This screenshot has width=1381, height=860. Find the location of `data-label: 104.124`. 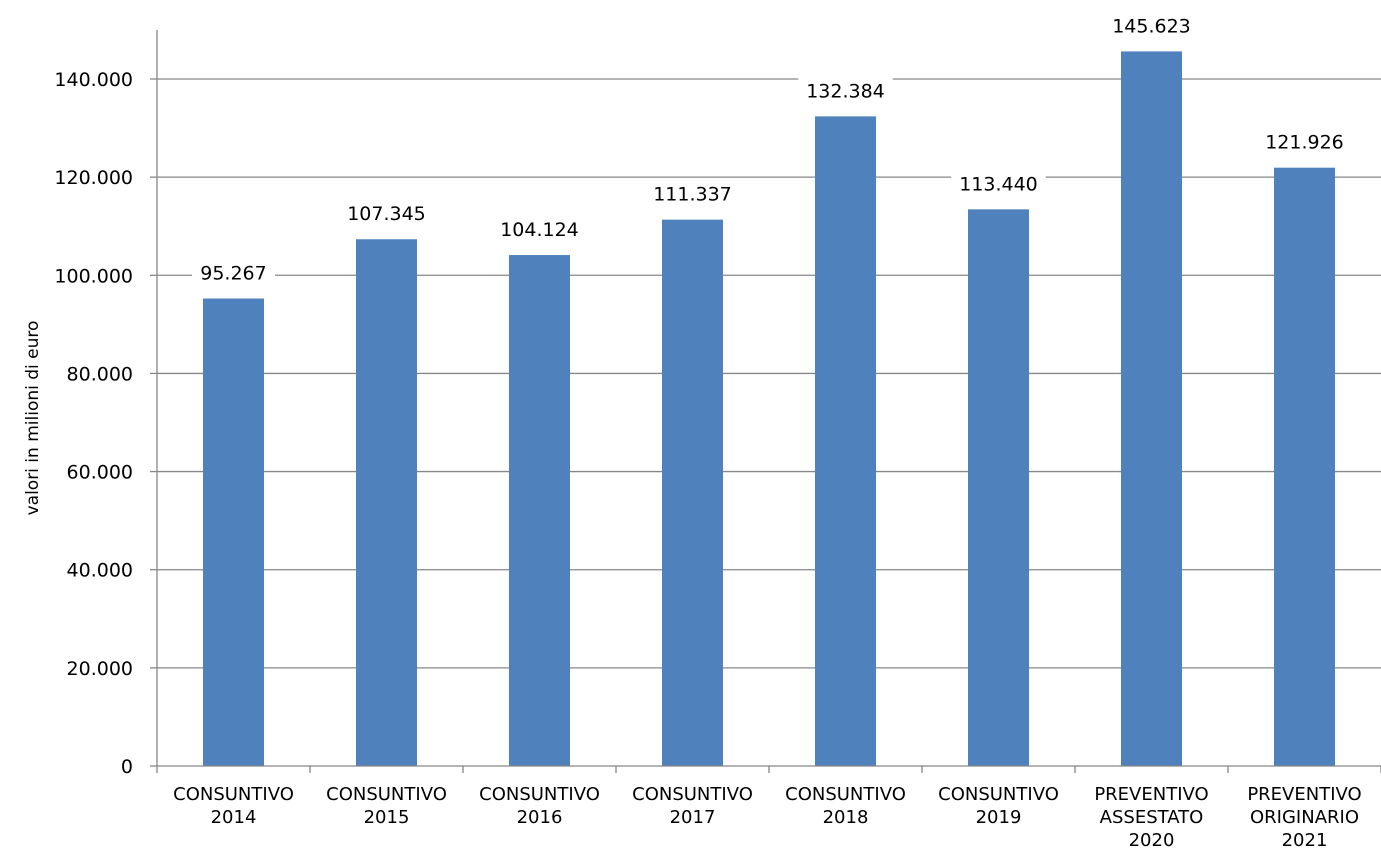

data-label: 104.124 is located at coordinates (539, 230).